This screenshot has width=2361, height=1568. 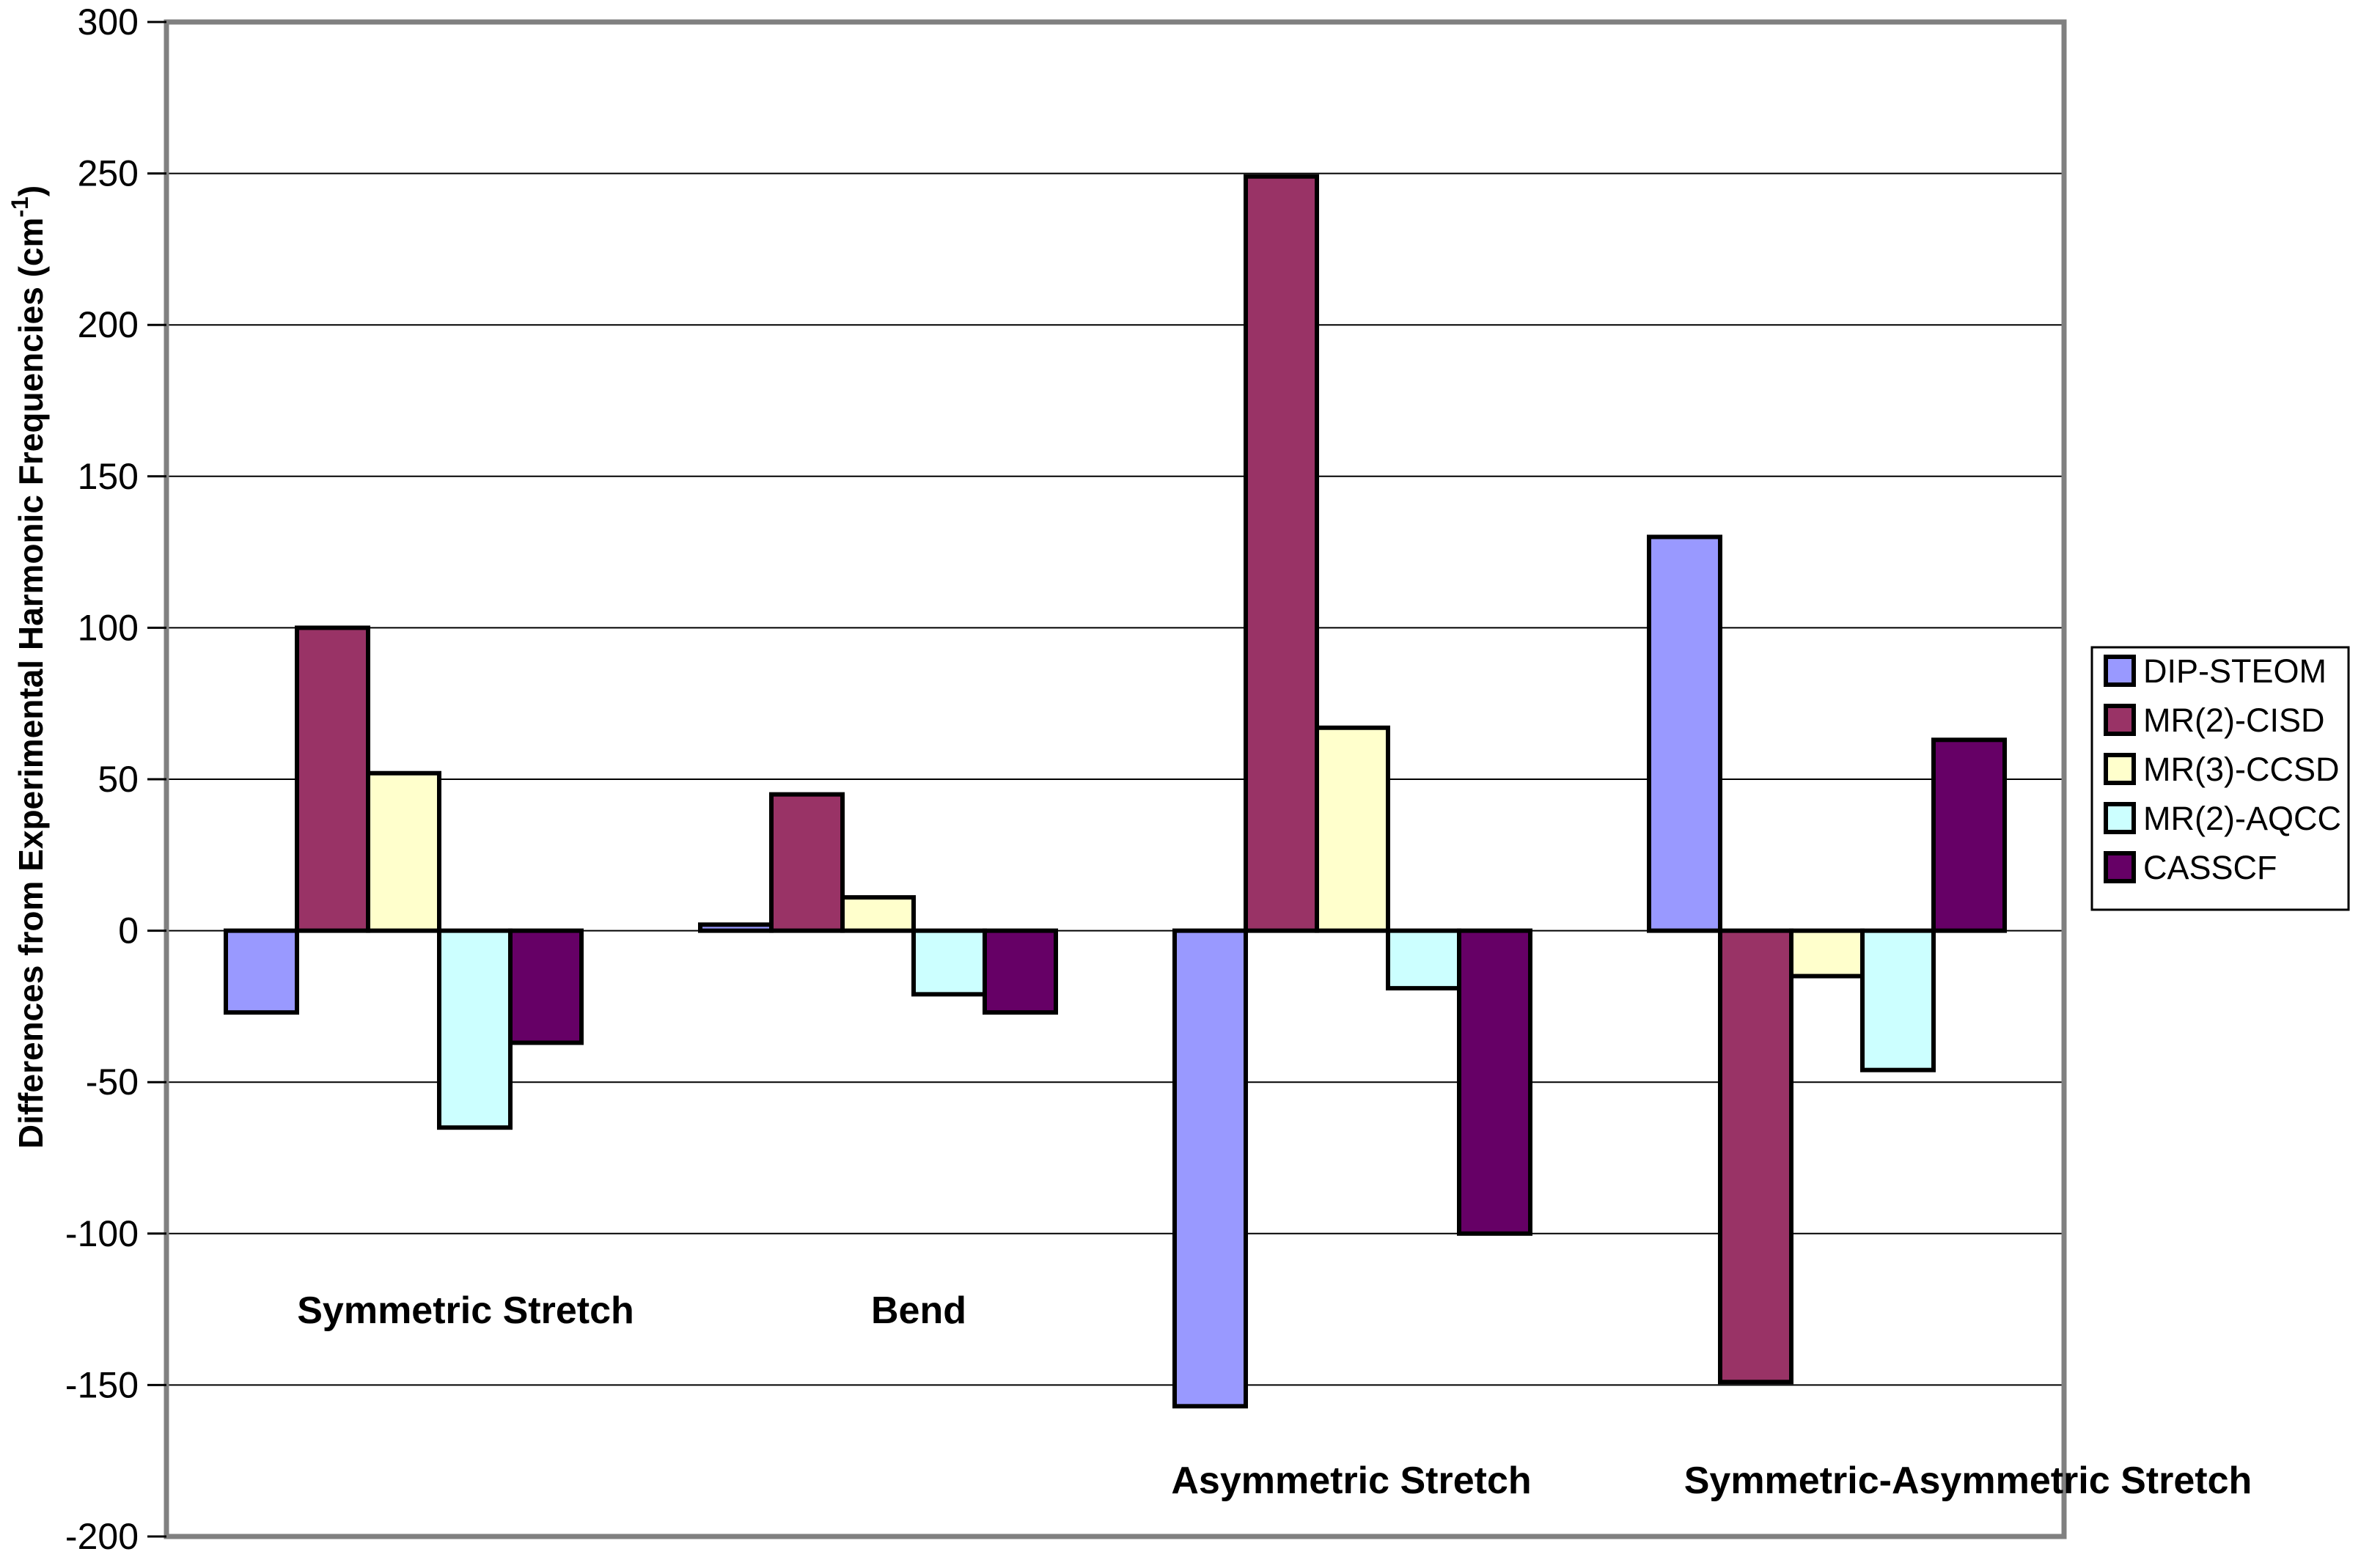 I want to click on legend-label-3: MR(2)-AQCC, so click(x=2242, y=818).